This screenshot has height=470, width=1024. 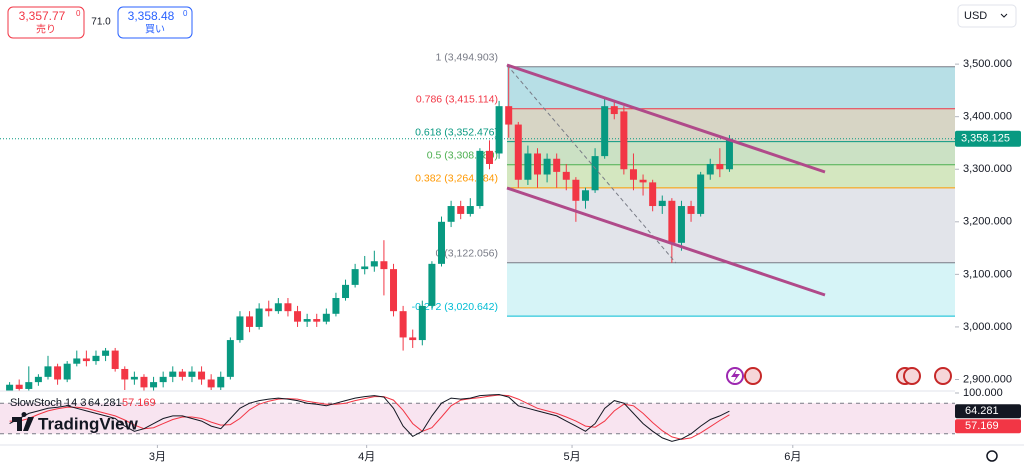 What do you see at coordinates (987, 222) in the screenshot?
I see `y-tick-label: 3,200.000` at bounding box center [987, 222].